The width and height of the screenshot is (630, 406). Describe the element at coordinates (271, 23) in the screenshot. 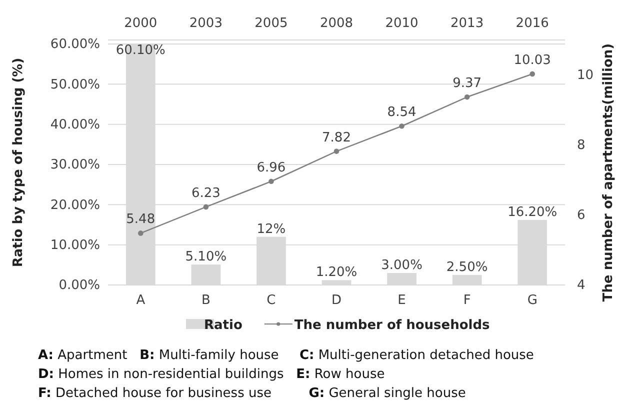

I see `text: 2005` at that location.